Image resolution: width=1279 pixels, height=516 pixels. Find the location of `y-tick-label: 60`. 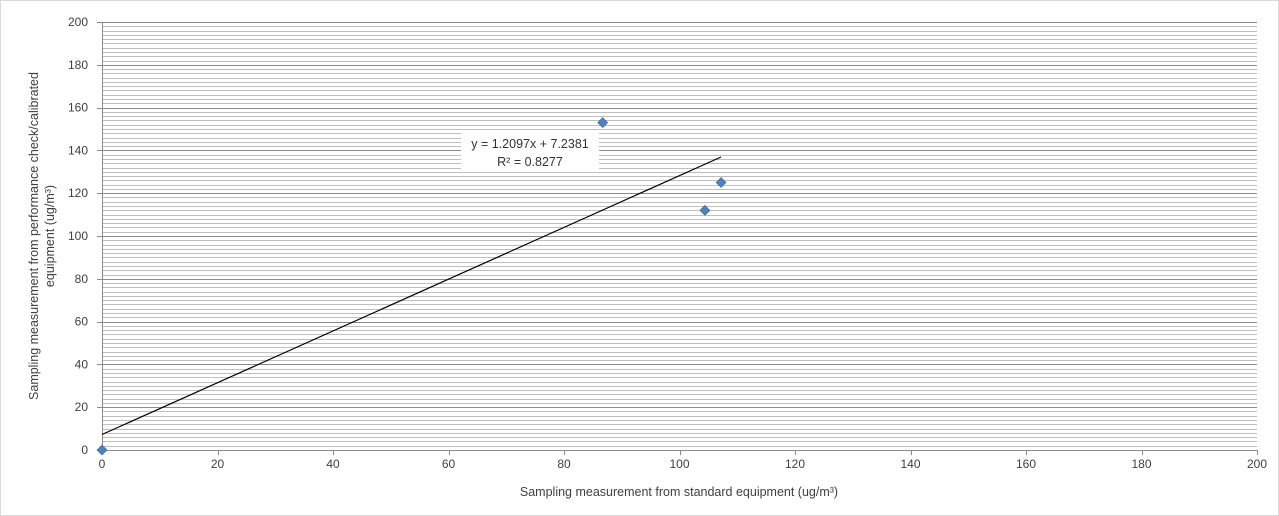

y-tick-label: 60 is located at coordinates (82, 322).